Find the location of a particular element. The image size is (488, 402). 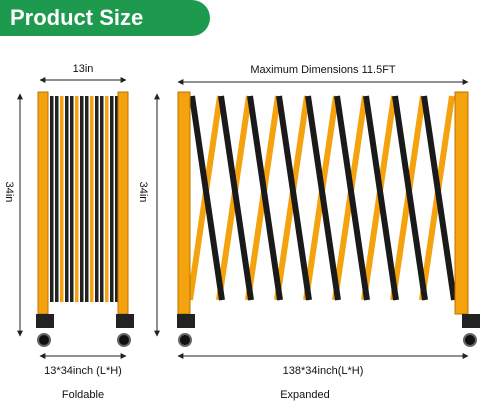

size-label: 13*34inch (L*H) is located at coordinates (83, 371).